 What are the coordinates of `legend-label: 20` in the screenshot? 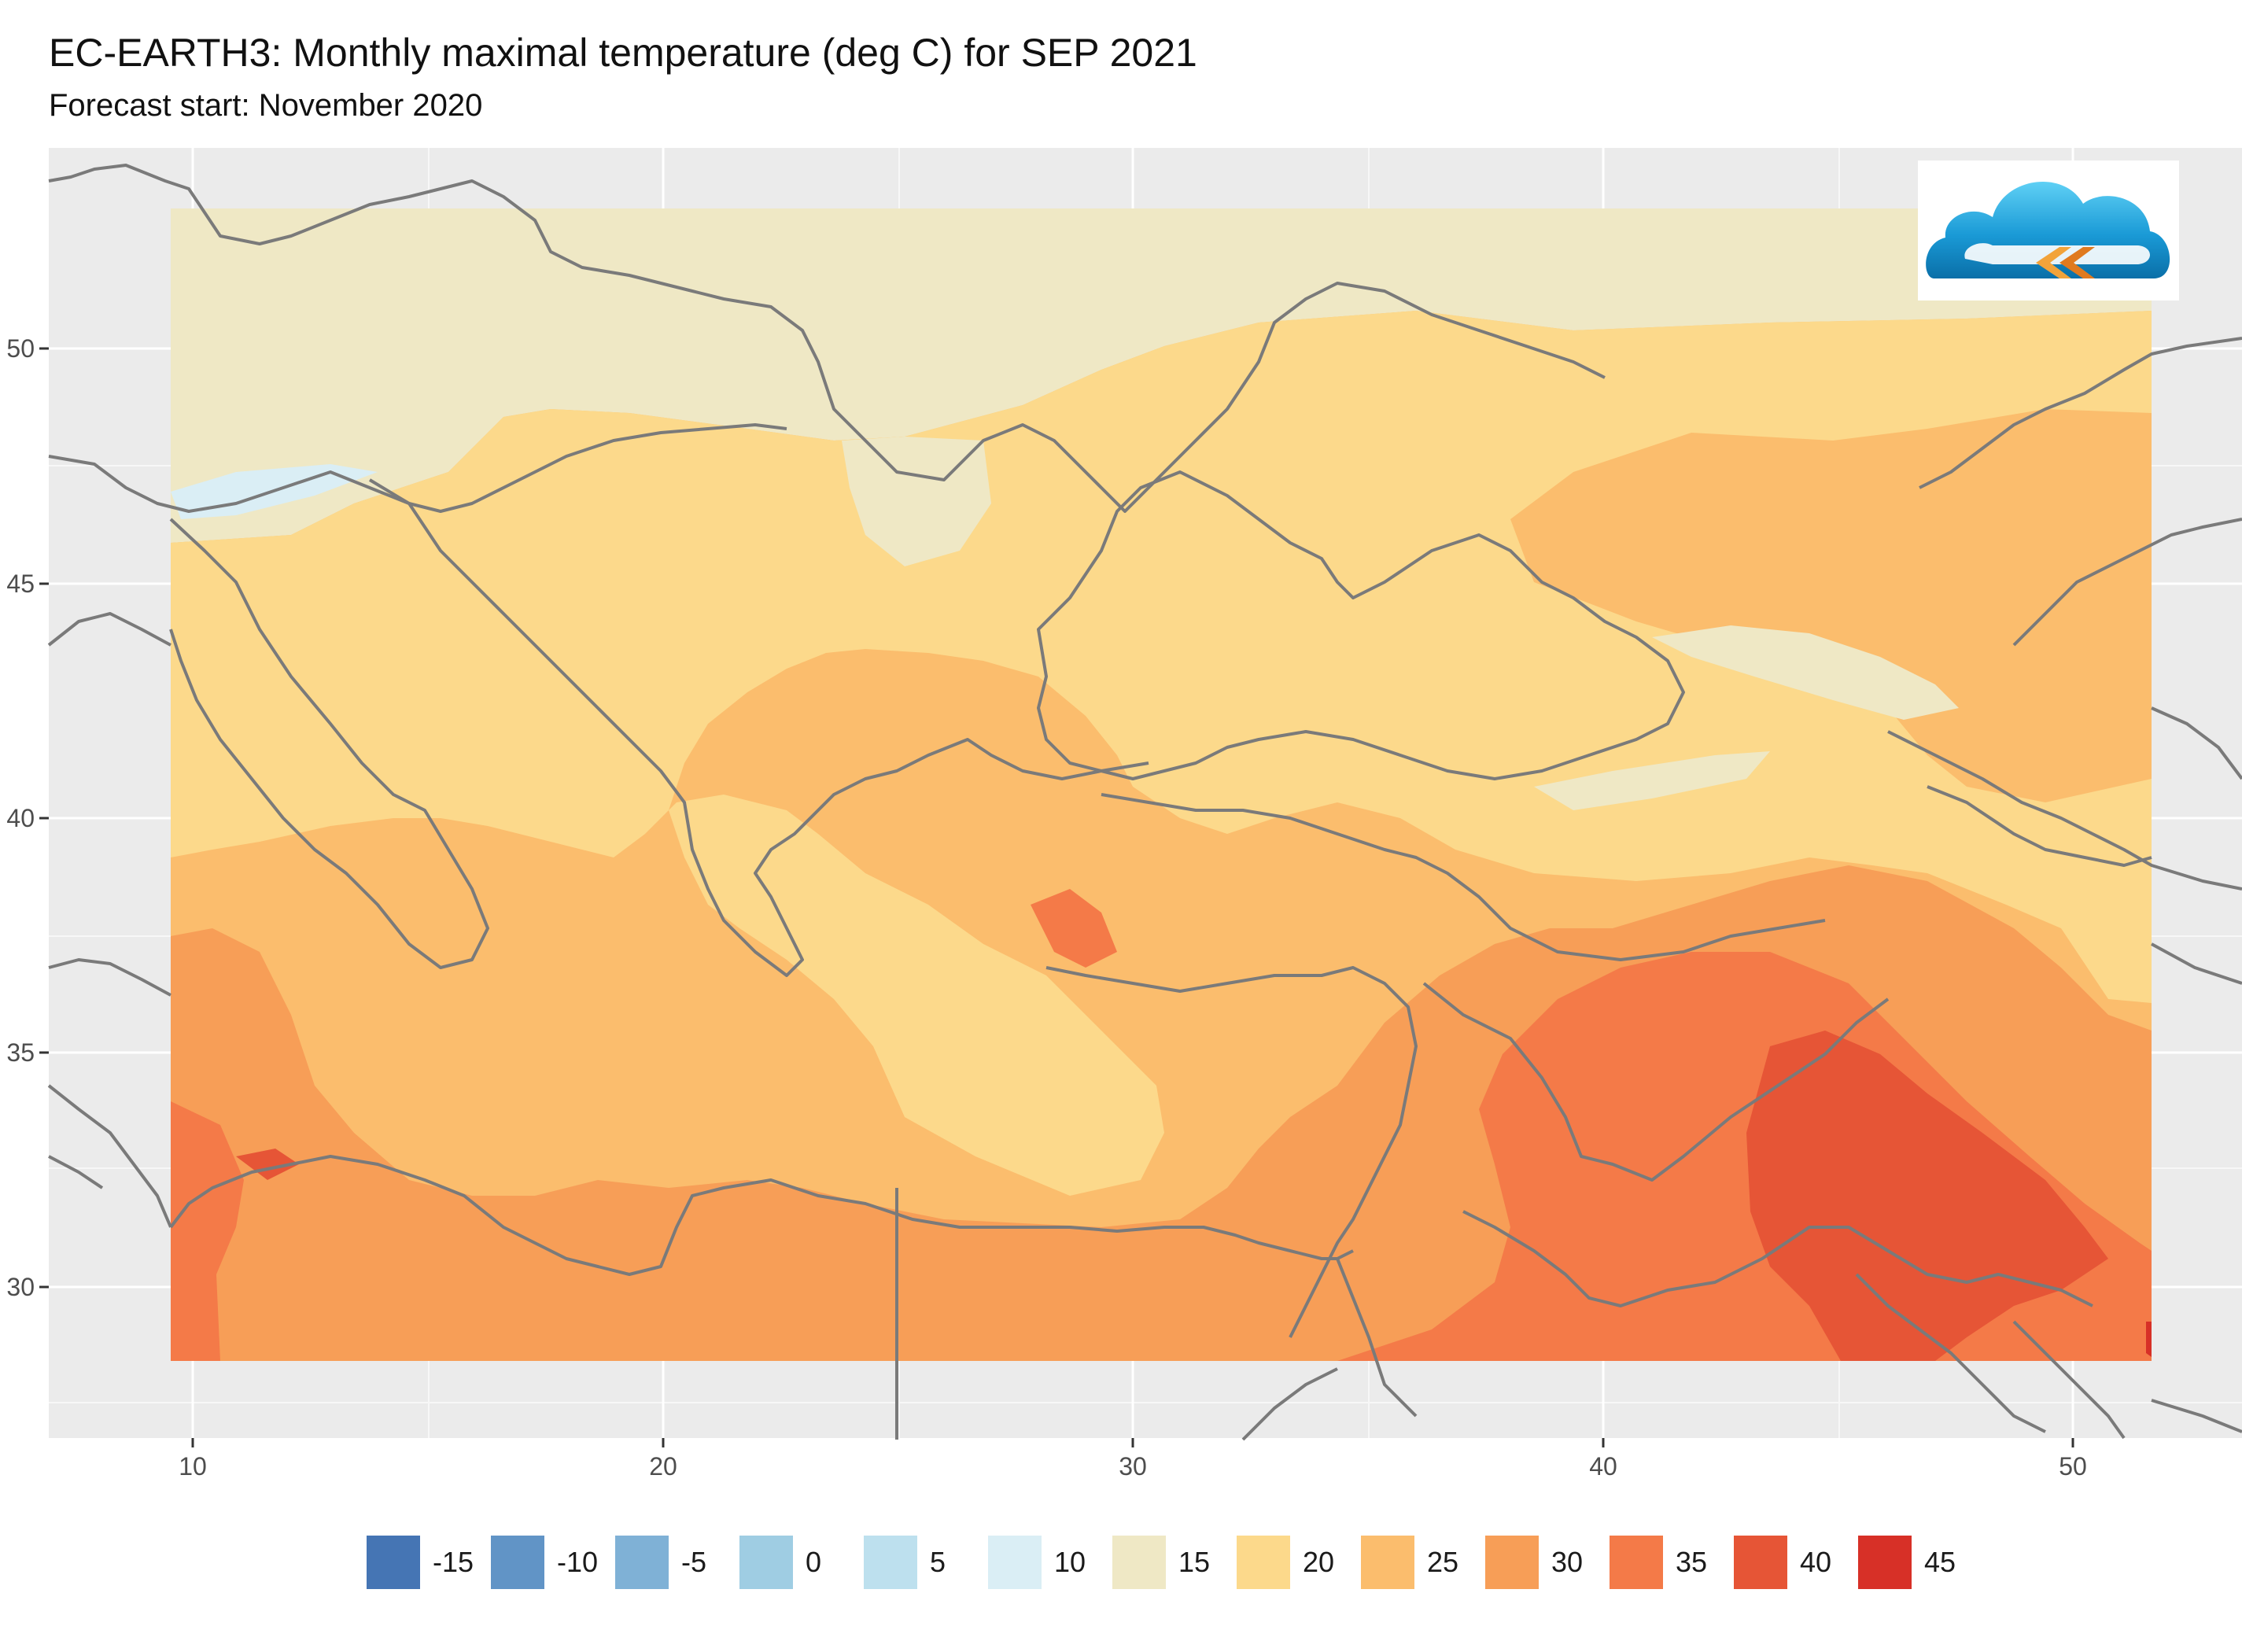 It's located at (1319, 1562).